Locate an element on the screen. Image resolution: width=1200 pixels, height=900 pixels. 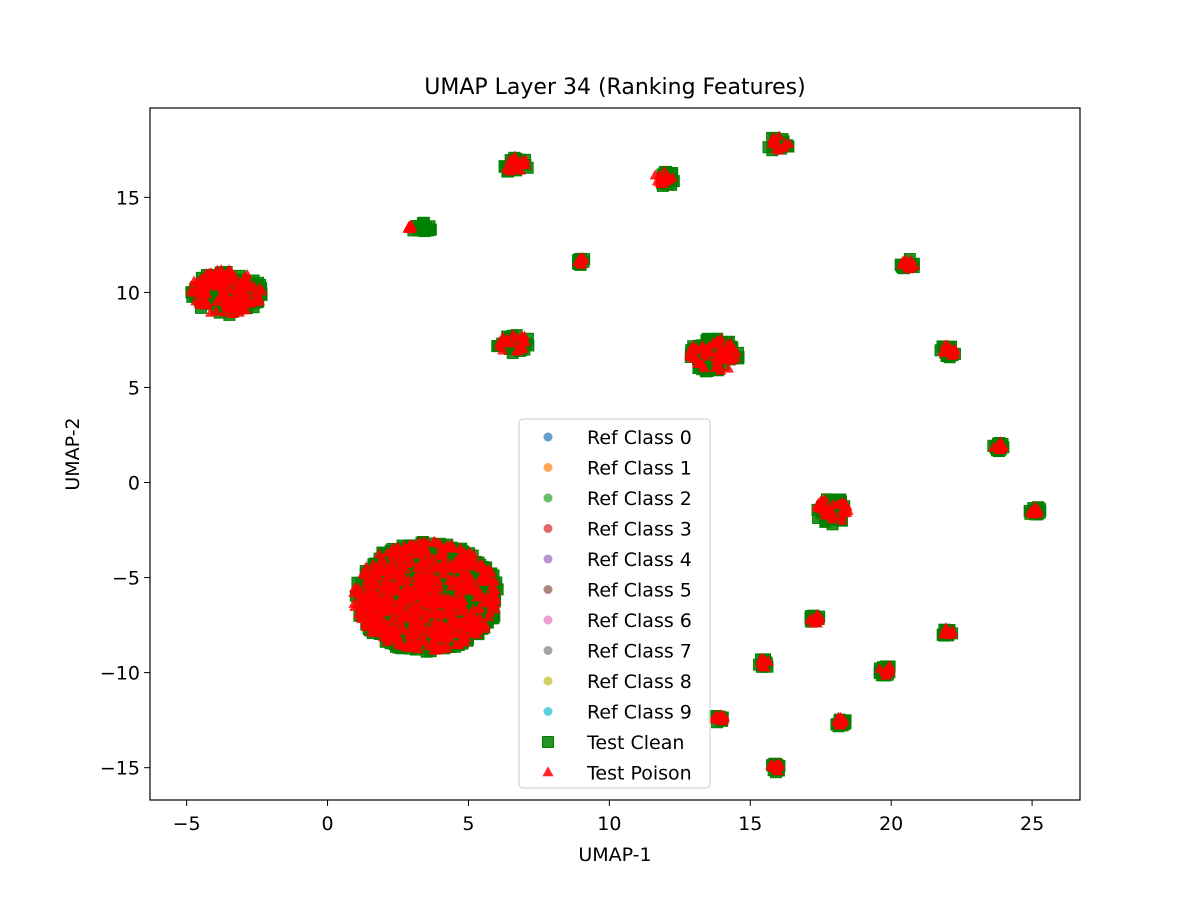
x-axis-label: UMAP-1 is located at coordinates (614, 855).